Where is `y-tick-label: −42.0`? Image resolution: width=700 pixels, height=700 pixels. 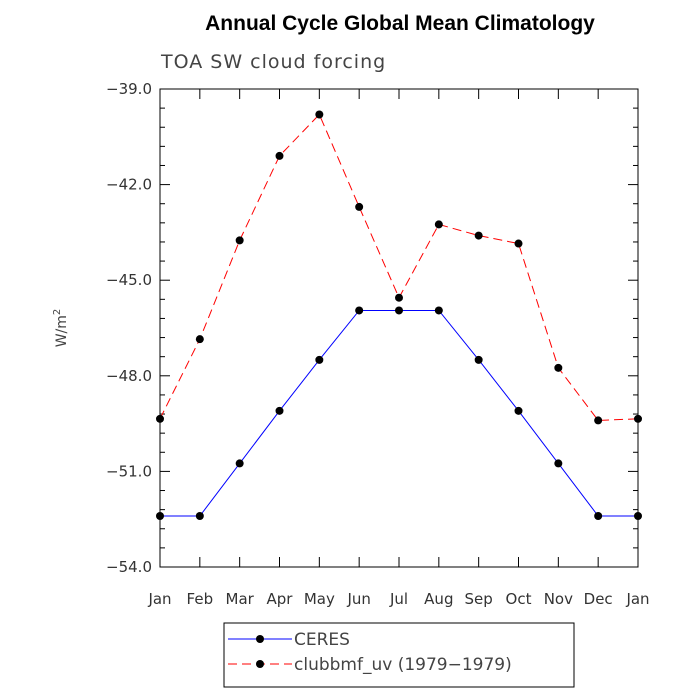
y-tick-label: −42.0 is located at coordinates (129, 185).